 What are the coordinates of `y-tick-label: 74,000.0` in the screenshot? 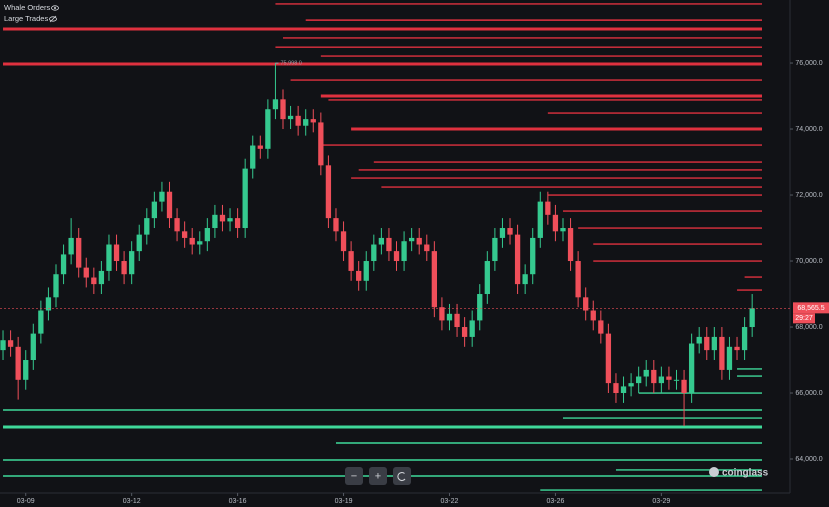 It's located at (808, 129).